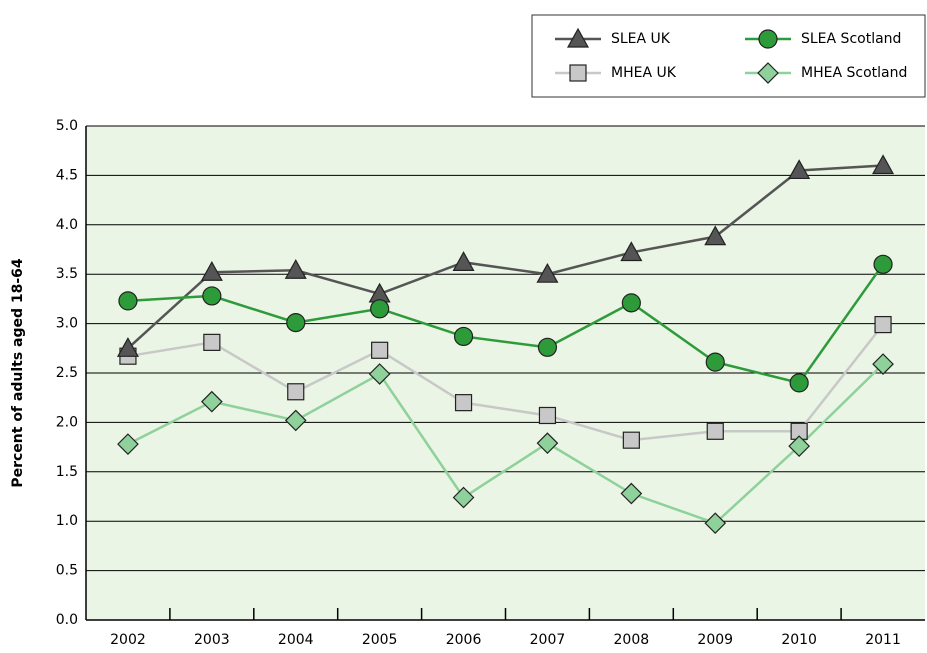  I want to click on y-tick-label: 4.0, so click(67, 225).